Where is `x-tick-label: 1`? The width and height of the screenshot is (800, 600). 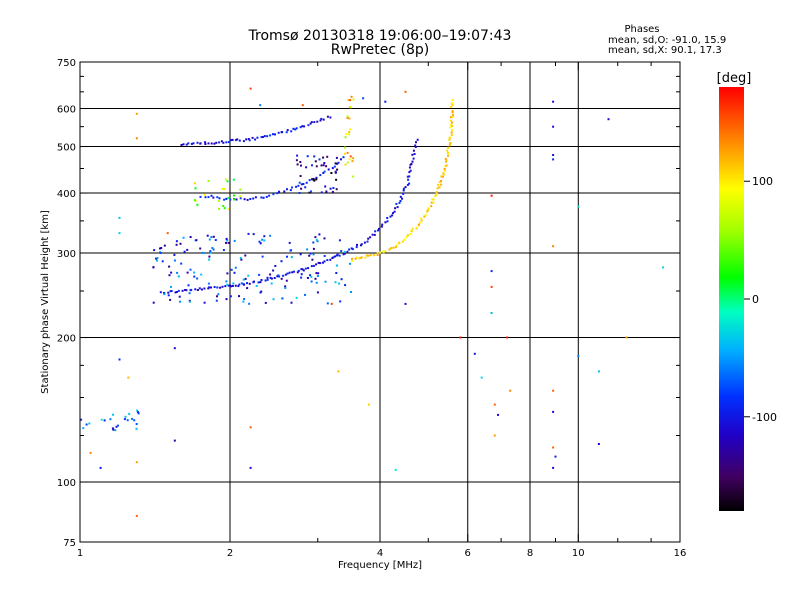
x-tick-label: 1 is located at coordinates (80, 553).